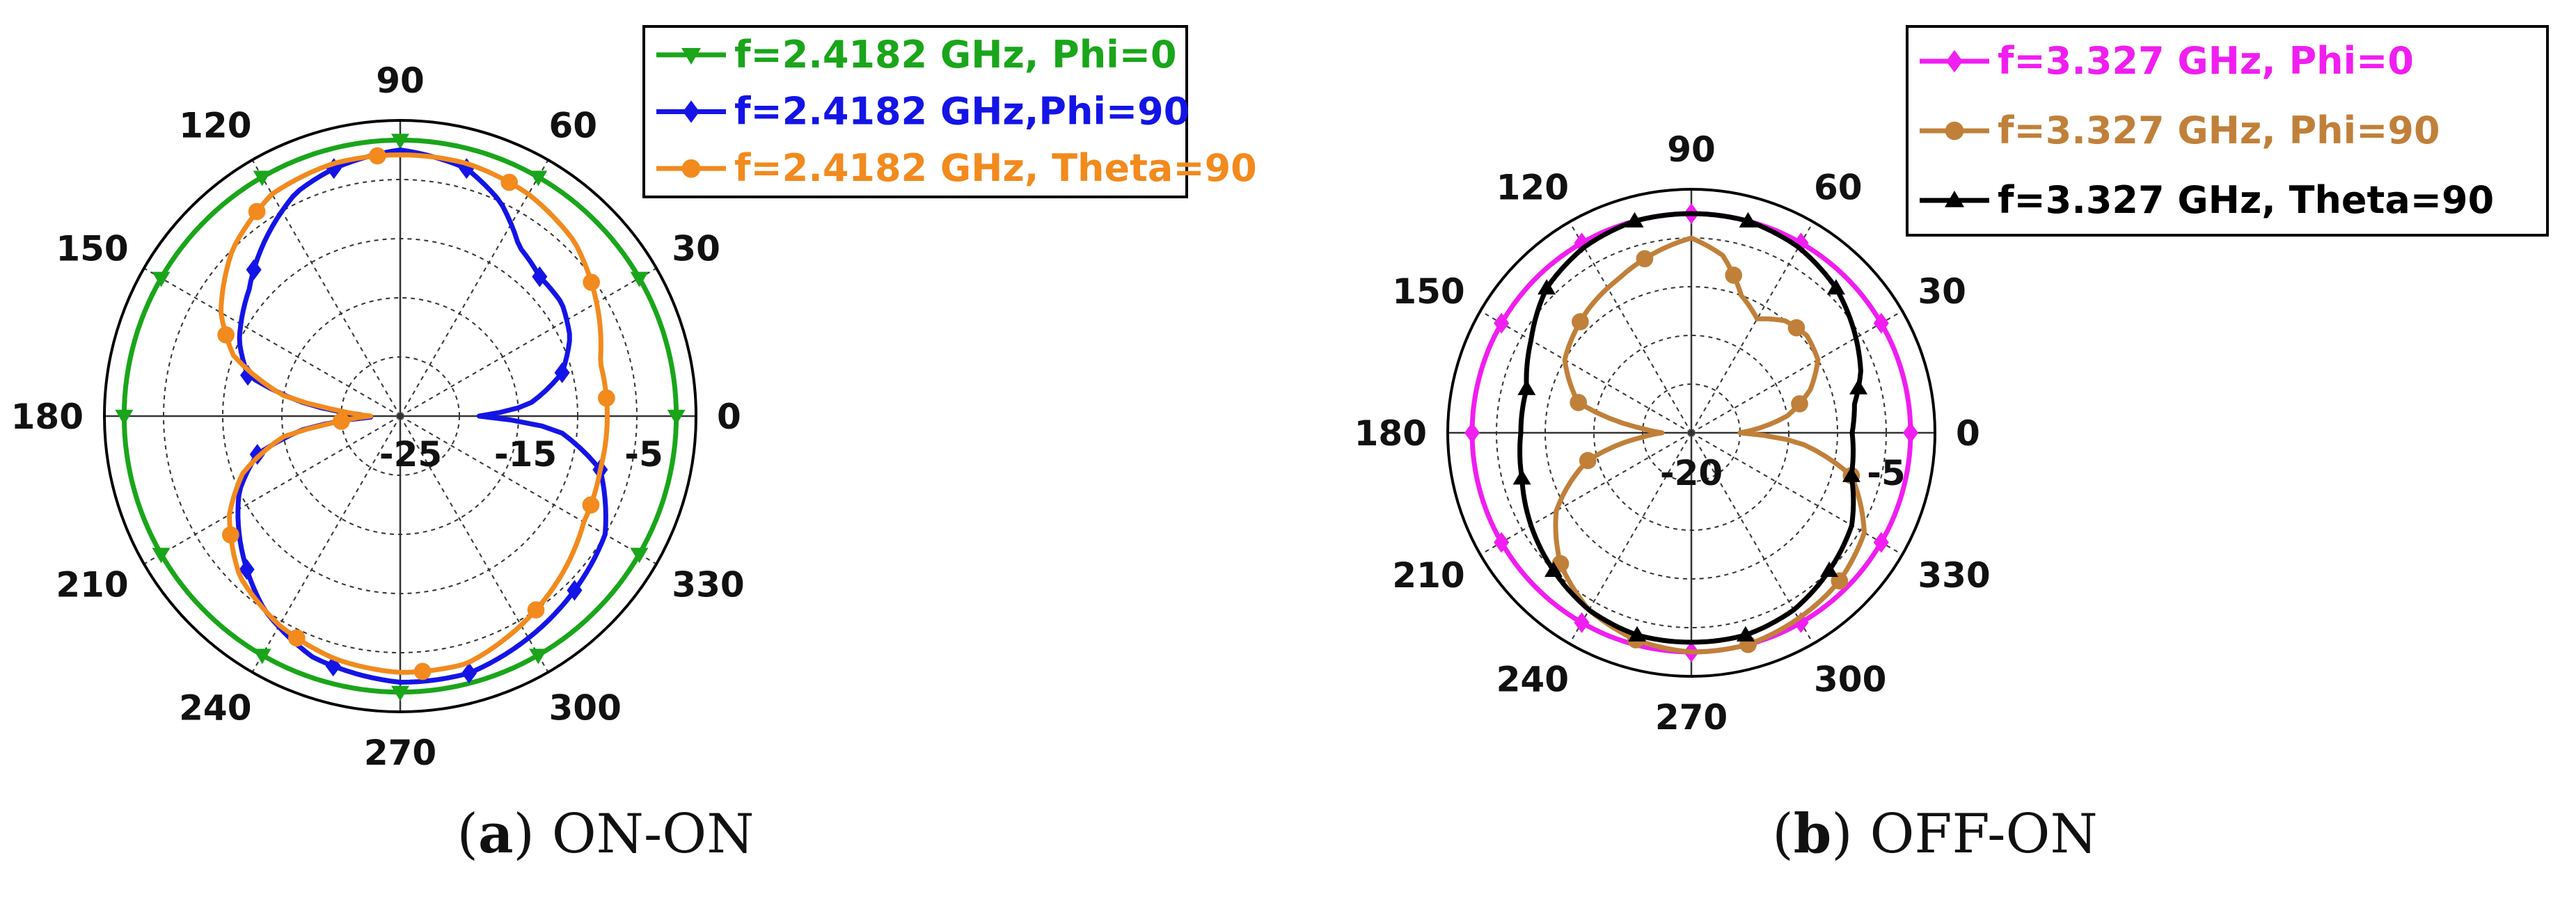 This screenshot has height=899, width=2576. Describe the element at coordinates (995, 168) in the screenshot. I see `legend-label: f=2.4182 GHz, Theta=90` at that location.